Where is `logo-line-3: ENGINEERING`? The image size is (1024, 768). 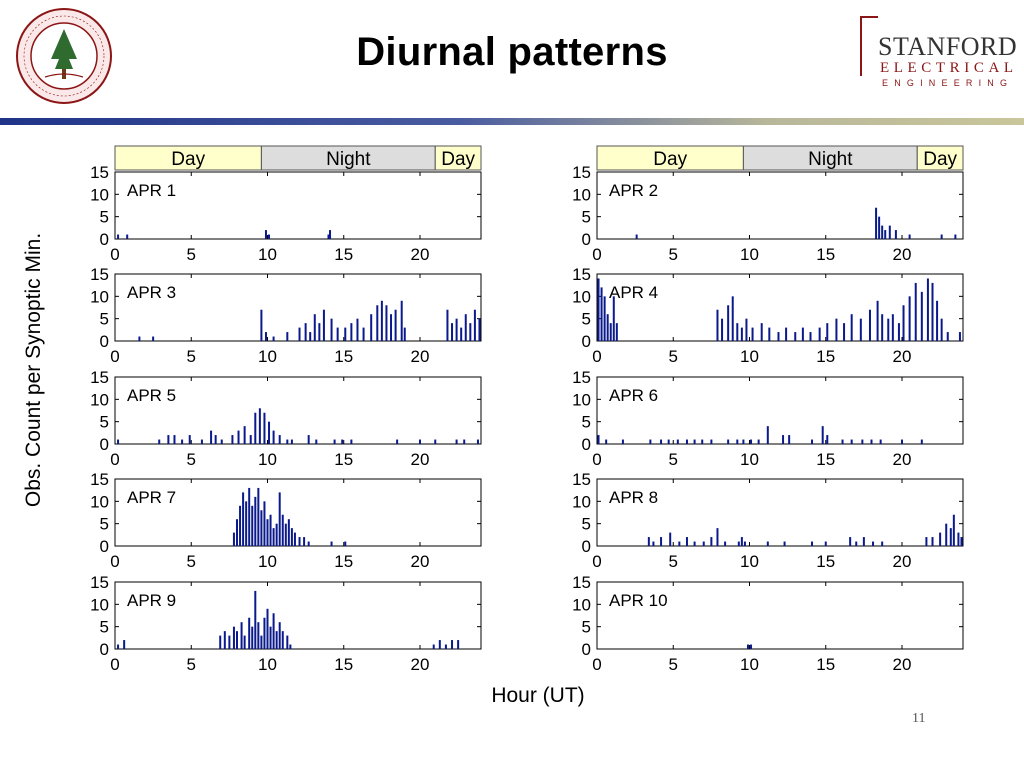
logo-line-3: ENGINEERING is located at coordinates (948, 83).